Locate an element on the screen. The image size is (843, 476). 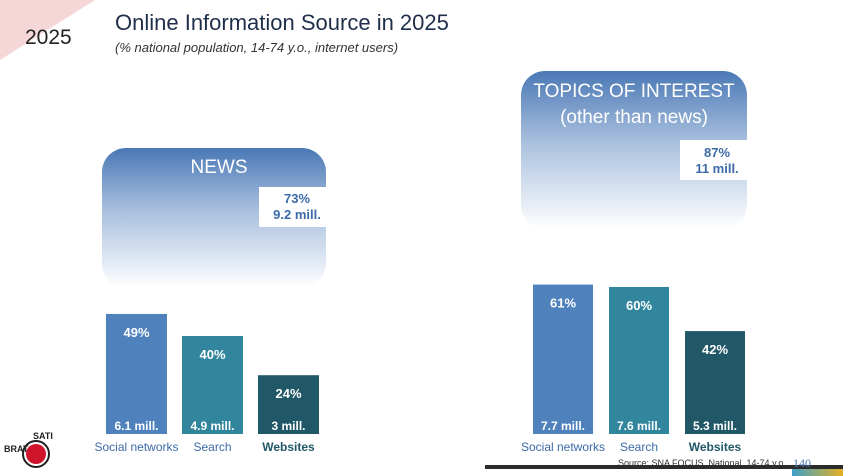
news-total-box is located at coordinates (296, 207).